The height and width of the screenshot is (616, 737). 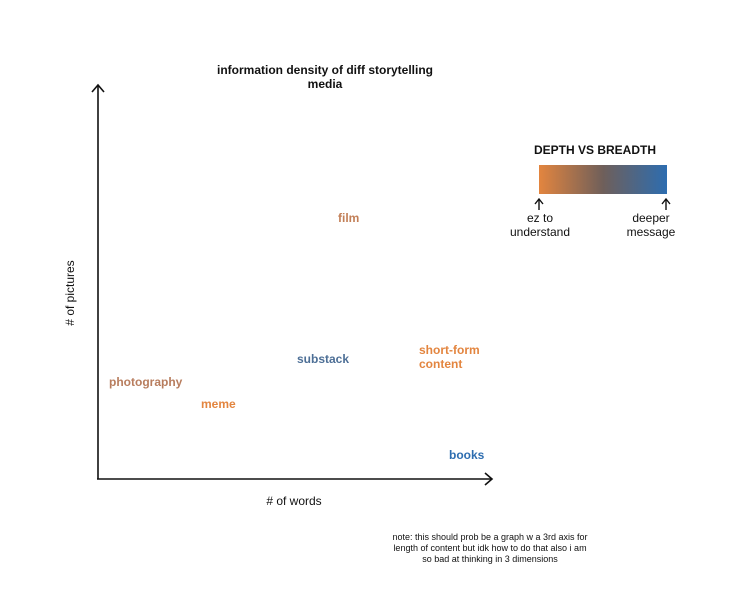 What do you see at coordinates (539, 201) in the screenshot?
I see `legend-left-arrow-icon` at bounding box center [539, 201].